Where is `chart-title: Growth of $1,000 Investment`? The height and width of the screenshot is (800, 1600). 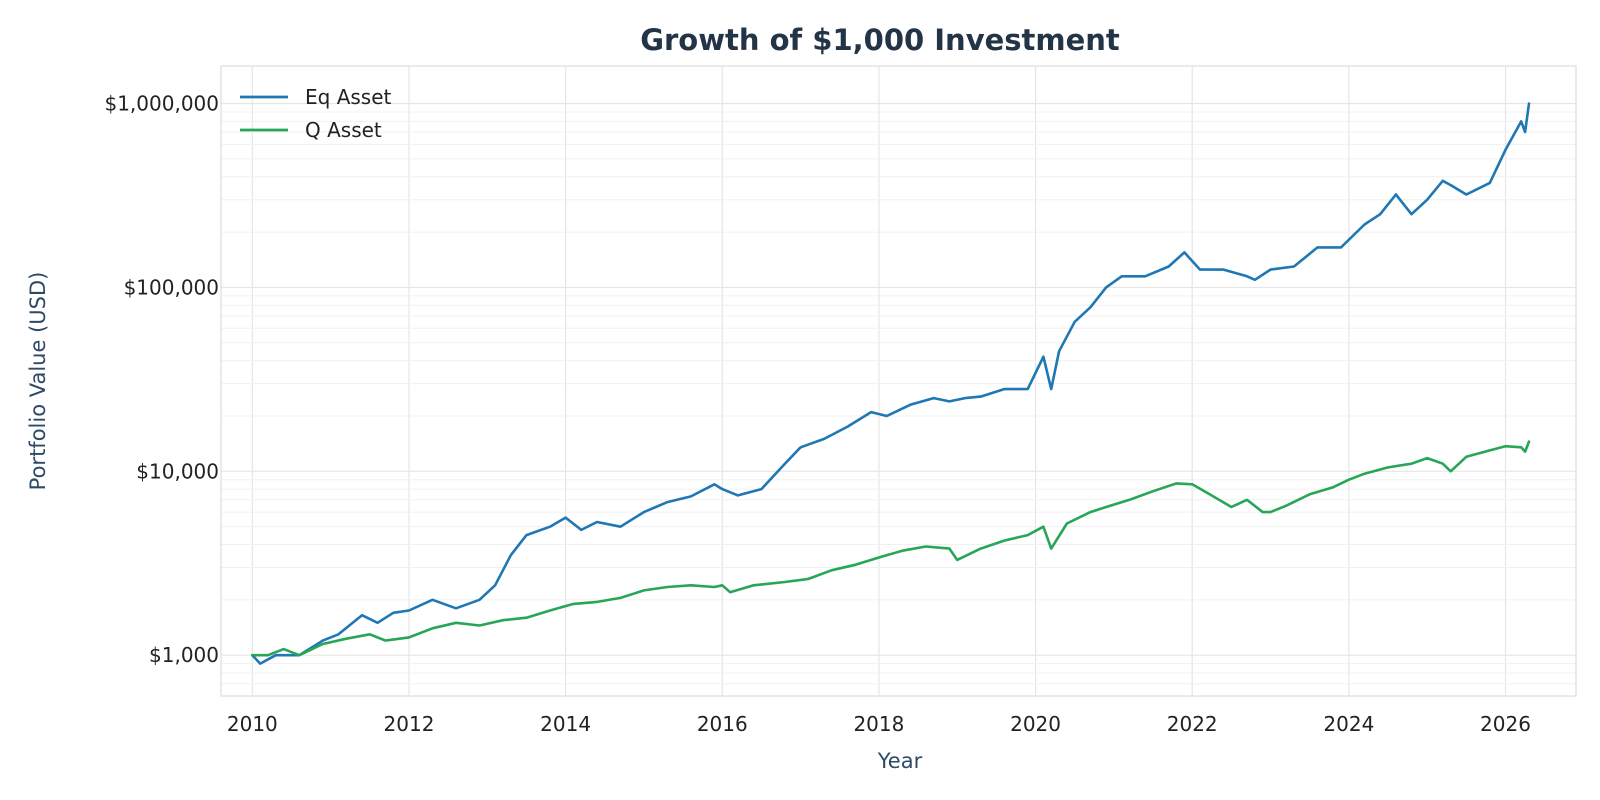 chart-title: Growth of $1,000 Investment is located at coordinates (880, 40).